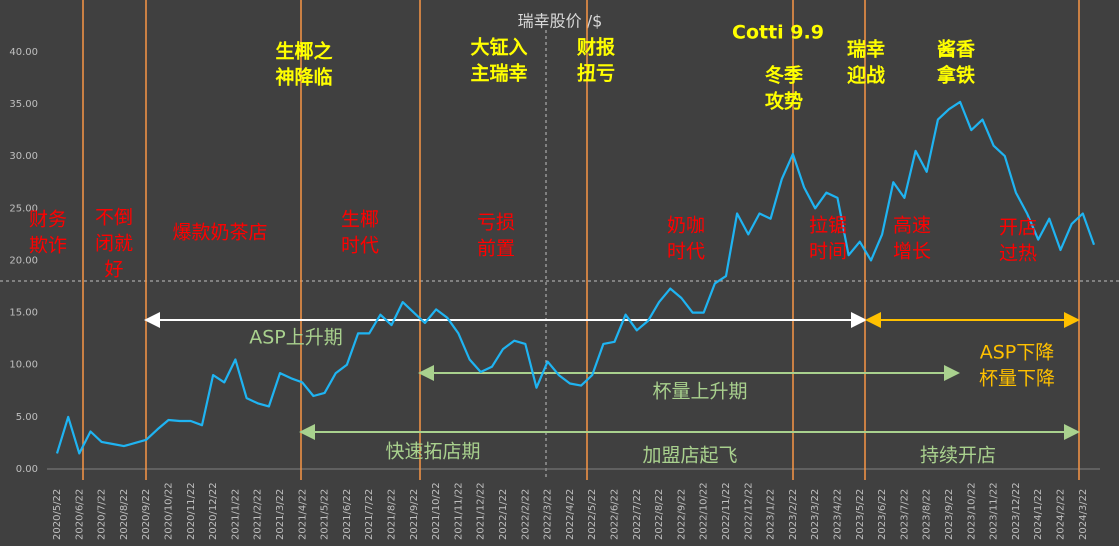 This screenshot has height=546, width=1119. What do you see at coordinates (784, 101) in the screenshot?
I see `annotation: 攻势` at bounding box center [784, 101].